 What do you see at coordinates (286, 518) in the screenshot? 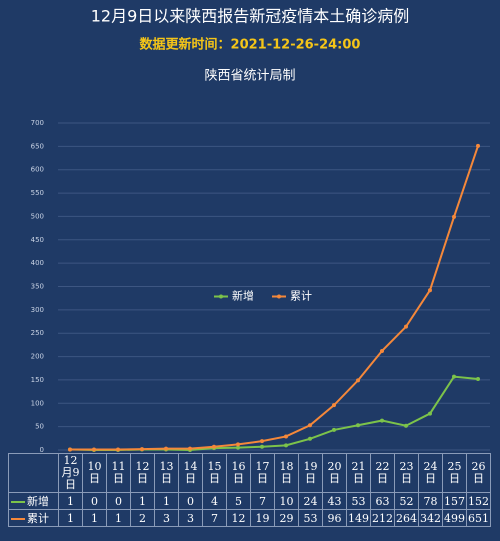
I see `table-value: 29` at bounding box center [286, 518].